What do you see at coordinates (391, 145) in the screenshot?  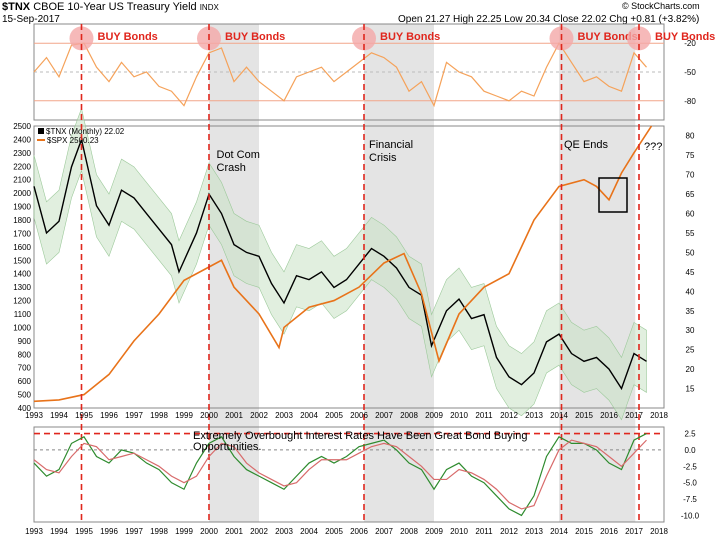 I see `main-annotation: Financial` at bounding box center [391, 145].